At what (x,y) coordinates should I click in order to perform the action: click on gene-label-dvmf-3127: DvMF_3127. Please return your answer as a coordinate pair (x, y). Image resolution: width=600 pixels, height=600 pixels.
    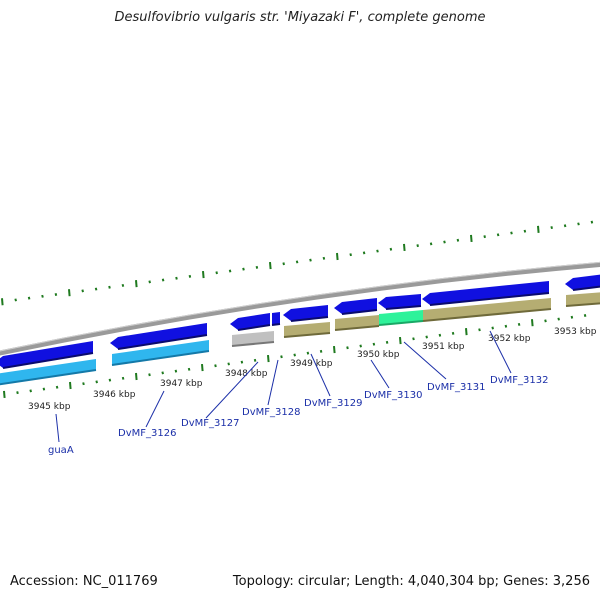
    Looking at the image, I should click on (210, 423).